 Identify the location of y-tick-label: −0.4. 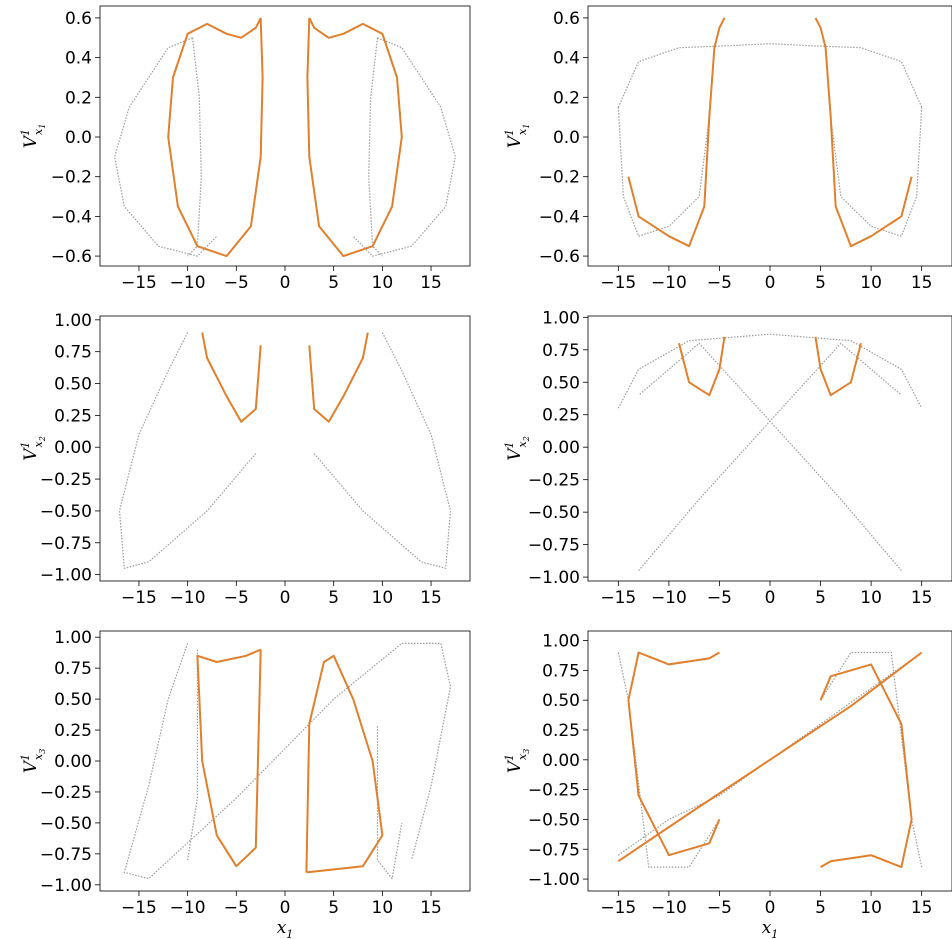
(559, 217).